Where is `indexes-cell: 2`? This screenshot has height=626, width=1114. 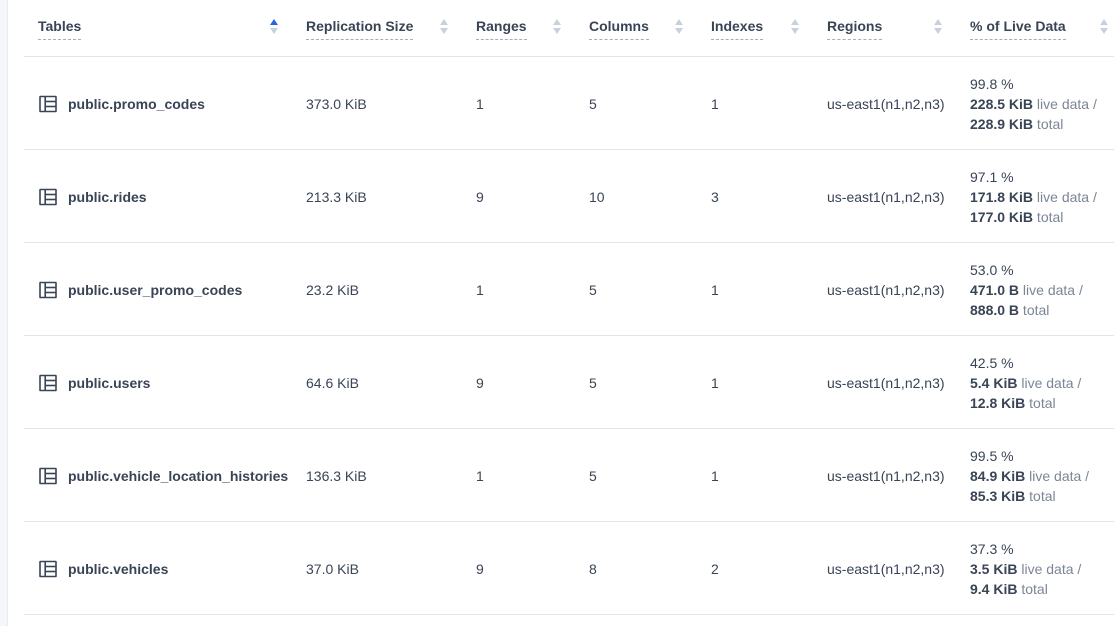 indexes-cell: 2 is located at coordinates (715, 568).